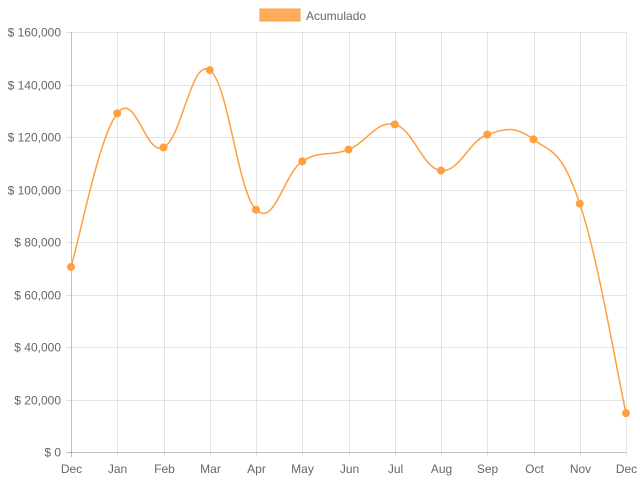 Image resolution: width=640 pixels, height=480 pixels. I want to click on y-tick-label: $ 20,000, so click(37, 401).